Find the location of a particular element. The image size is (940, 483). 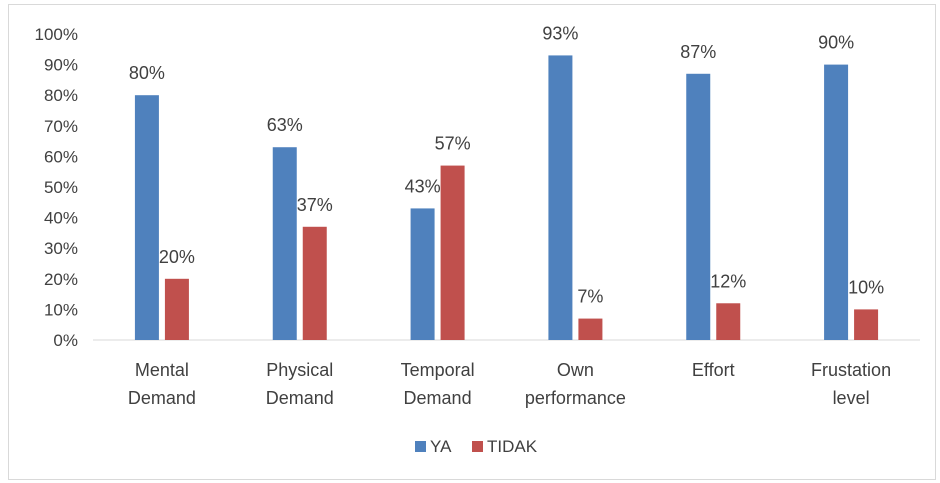

y-tick-label: 50% is located at coordinates (61, 187).